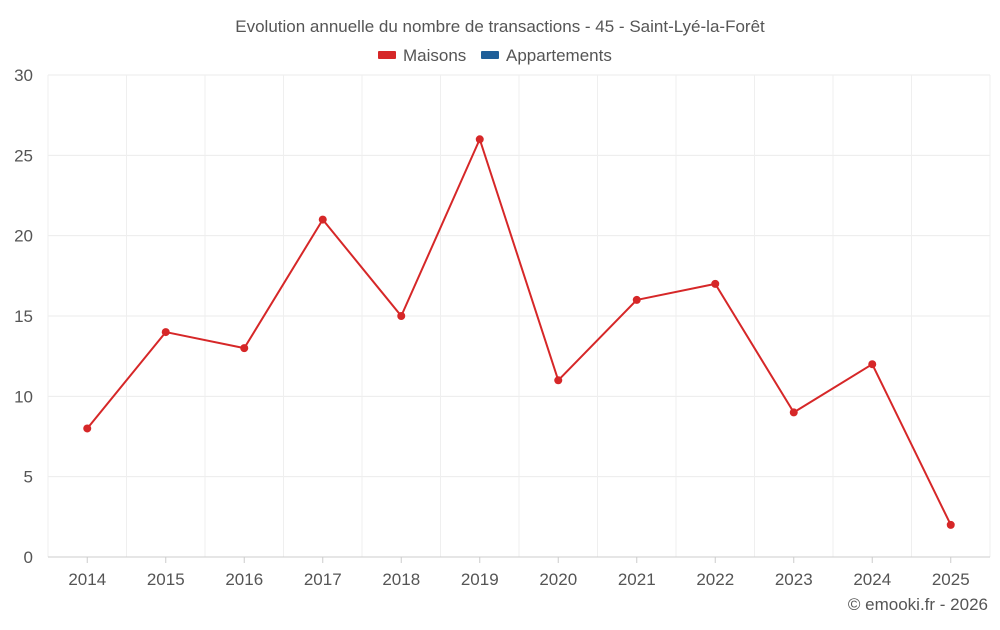 The image size is (1000, 630). Describe the element at coordinates (872, 364) in the screenshot. I see `data-point-maisons-2024` at that location.